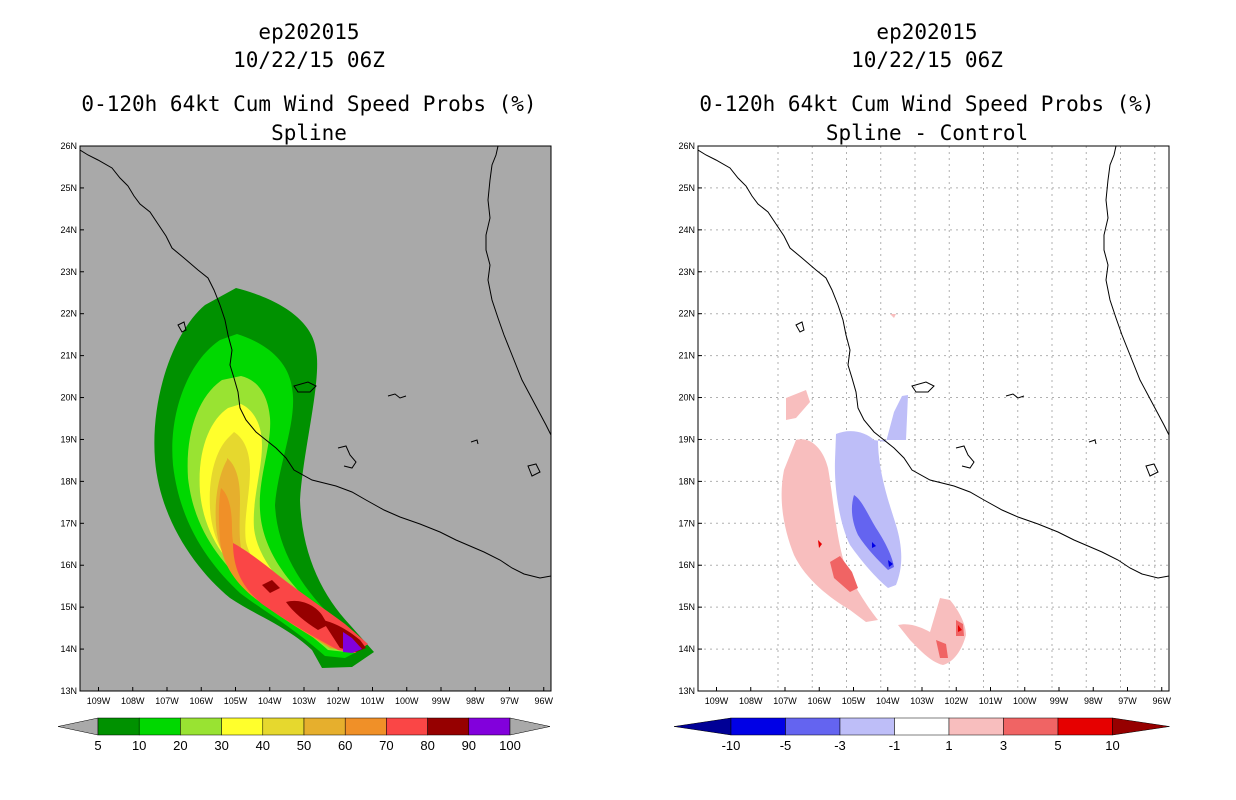  I want to click on colorbar-label: -5, so click(786, 745).